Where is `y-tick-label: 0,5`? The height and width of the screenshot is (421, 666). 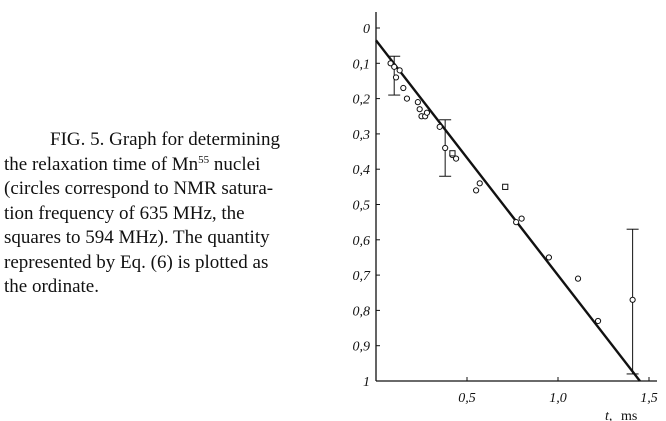
y-tick-label: 0,5 is located at coordinates (362, 206).